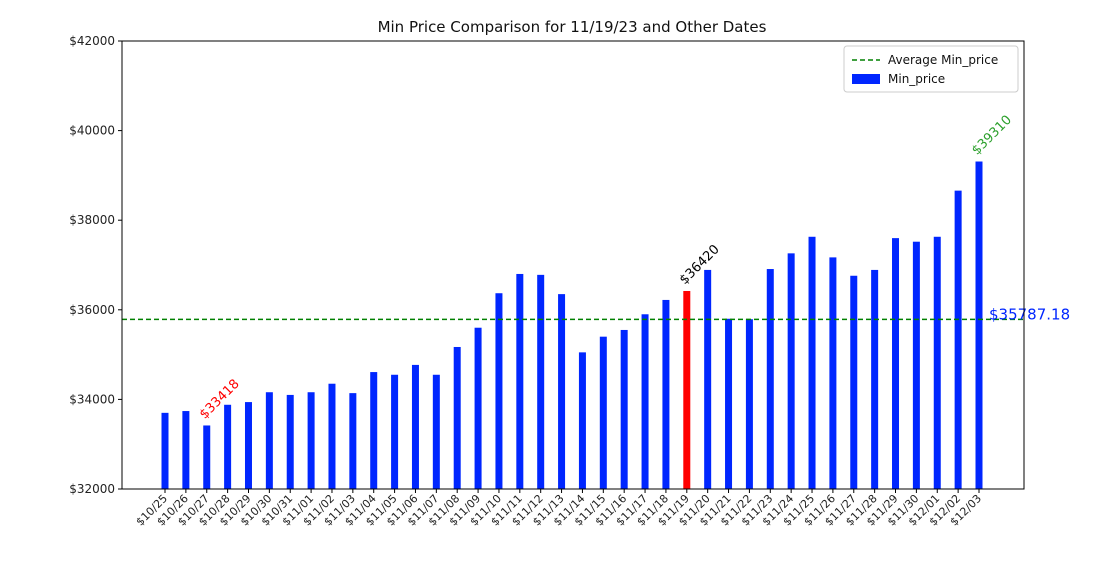 The height and width of the screenshot is (568, 1114). Describe the element at coordinates (992, 136) in the screenshot. I see `value-annotation: $39310` at that location.